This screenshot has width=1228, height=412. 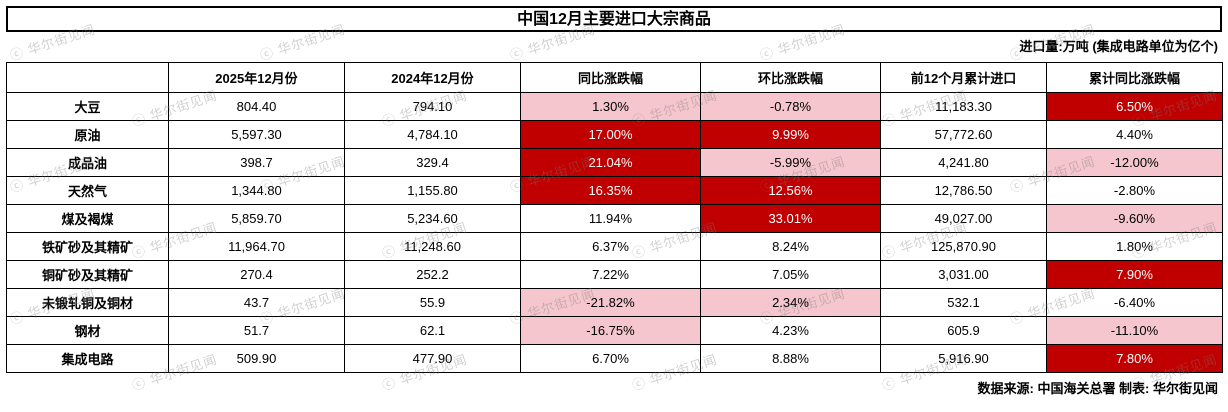 What do you see at coordinates (256, 246) in the screenshot?
I see `value-cell: 11,964.70` at bounding box center [256, 246].